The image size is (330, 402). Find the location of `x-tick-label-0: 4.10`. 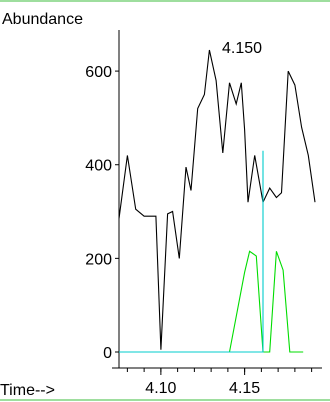

x-tick-label-0: 4.10 is located at coordinates (160, 388).